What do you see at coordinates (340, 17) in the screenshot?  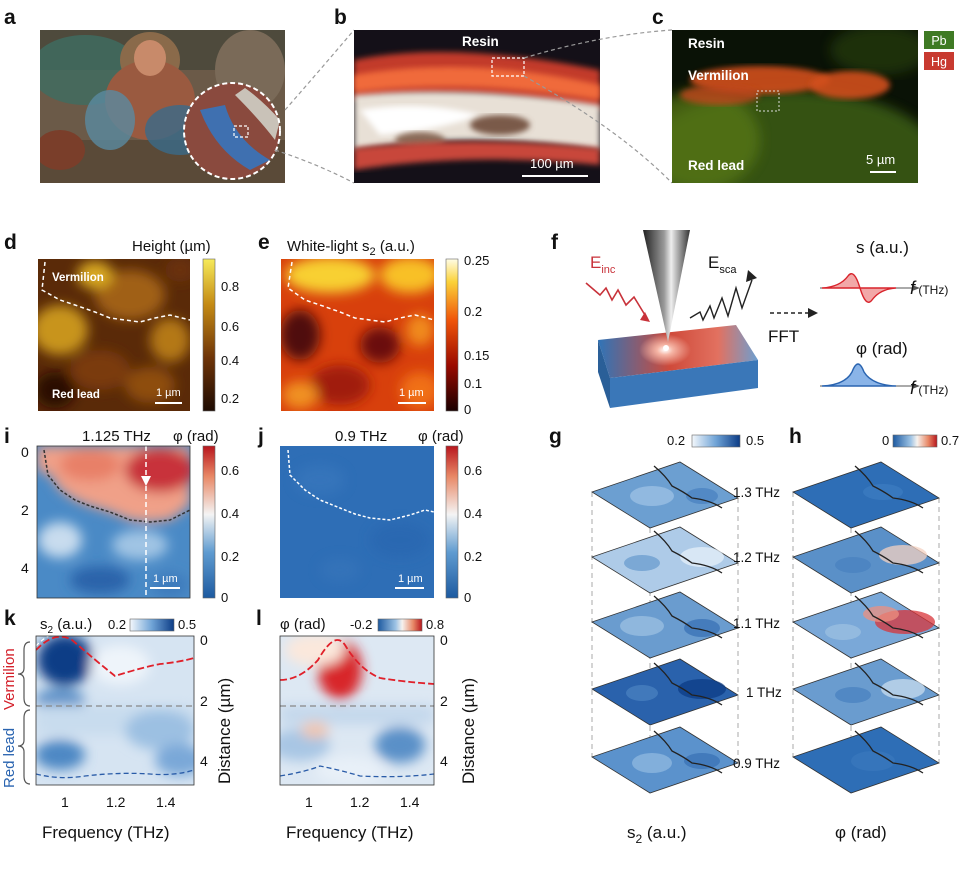 I see `panel-label-b: b` at bounding box center [340, 17].